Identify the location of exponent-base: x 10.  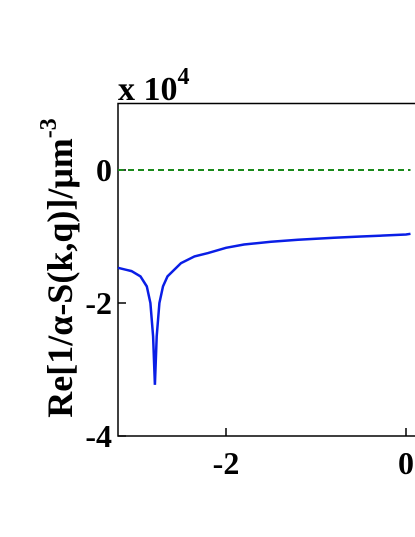
(148, 89).